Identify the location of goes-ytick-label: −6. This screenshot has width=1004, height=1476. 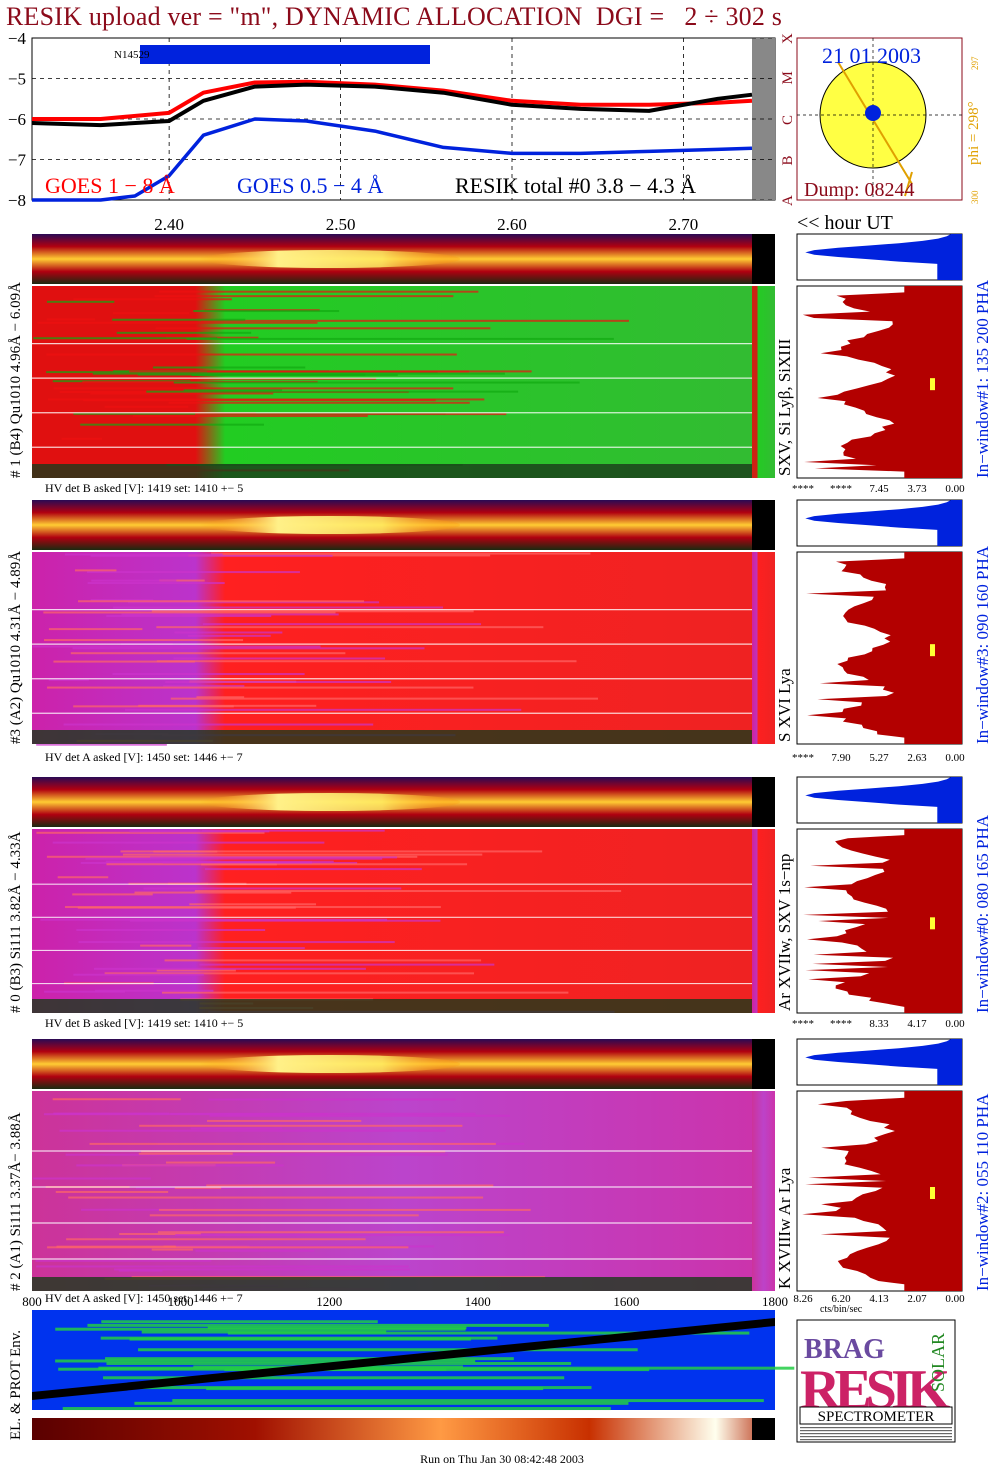
(17, 119).